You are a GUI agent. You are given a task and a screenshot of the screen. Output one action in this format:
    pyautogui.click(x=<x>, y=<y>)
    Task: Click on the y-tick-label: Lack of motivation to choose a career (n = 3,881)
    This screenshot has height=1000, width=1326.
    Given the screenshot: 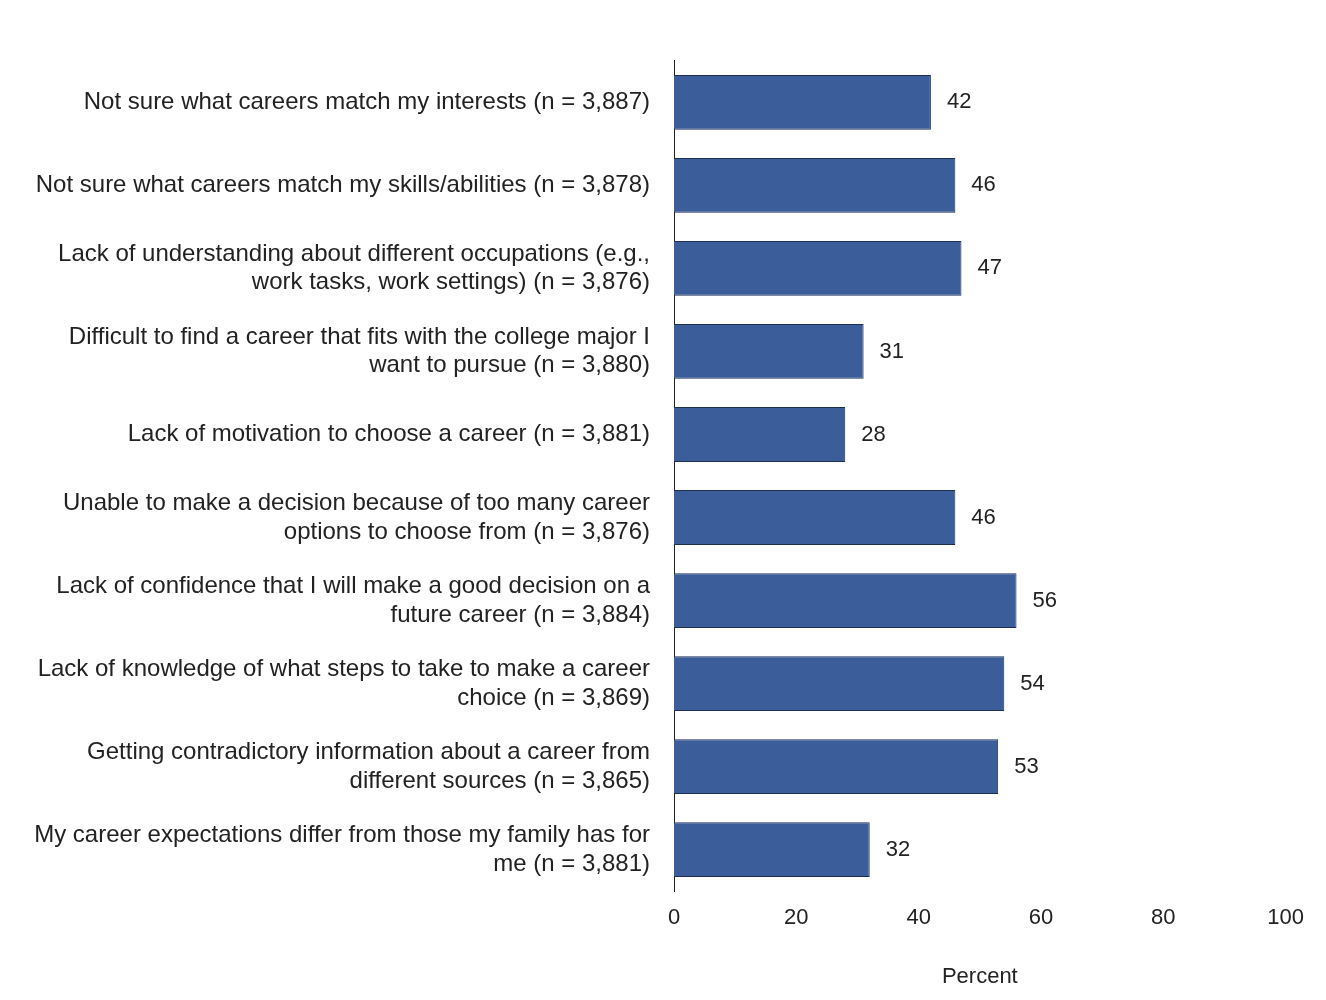 What is the action you would take?
    pyautogui.click(x=388, y=433)
    